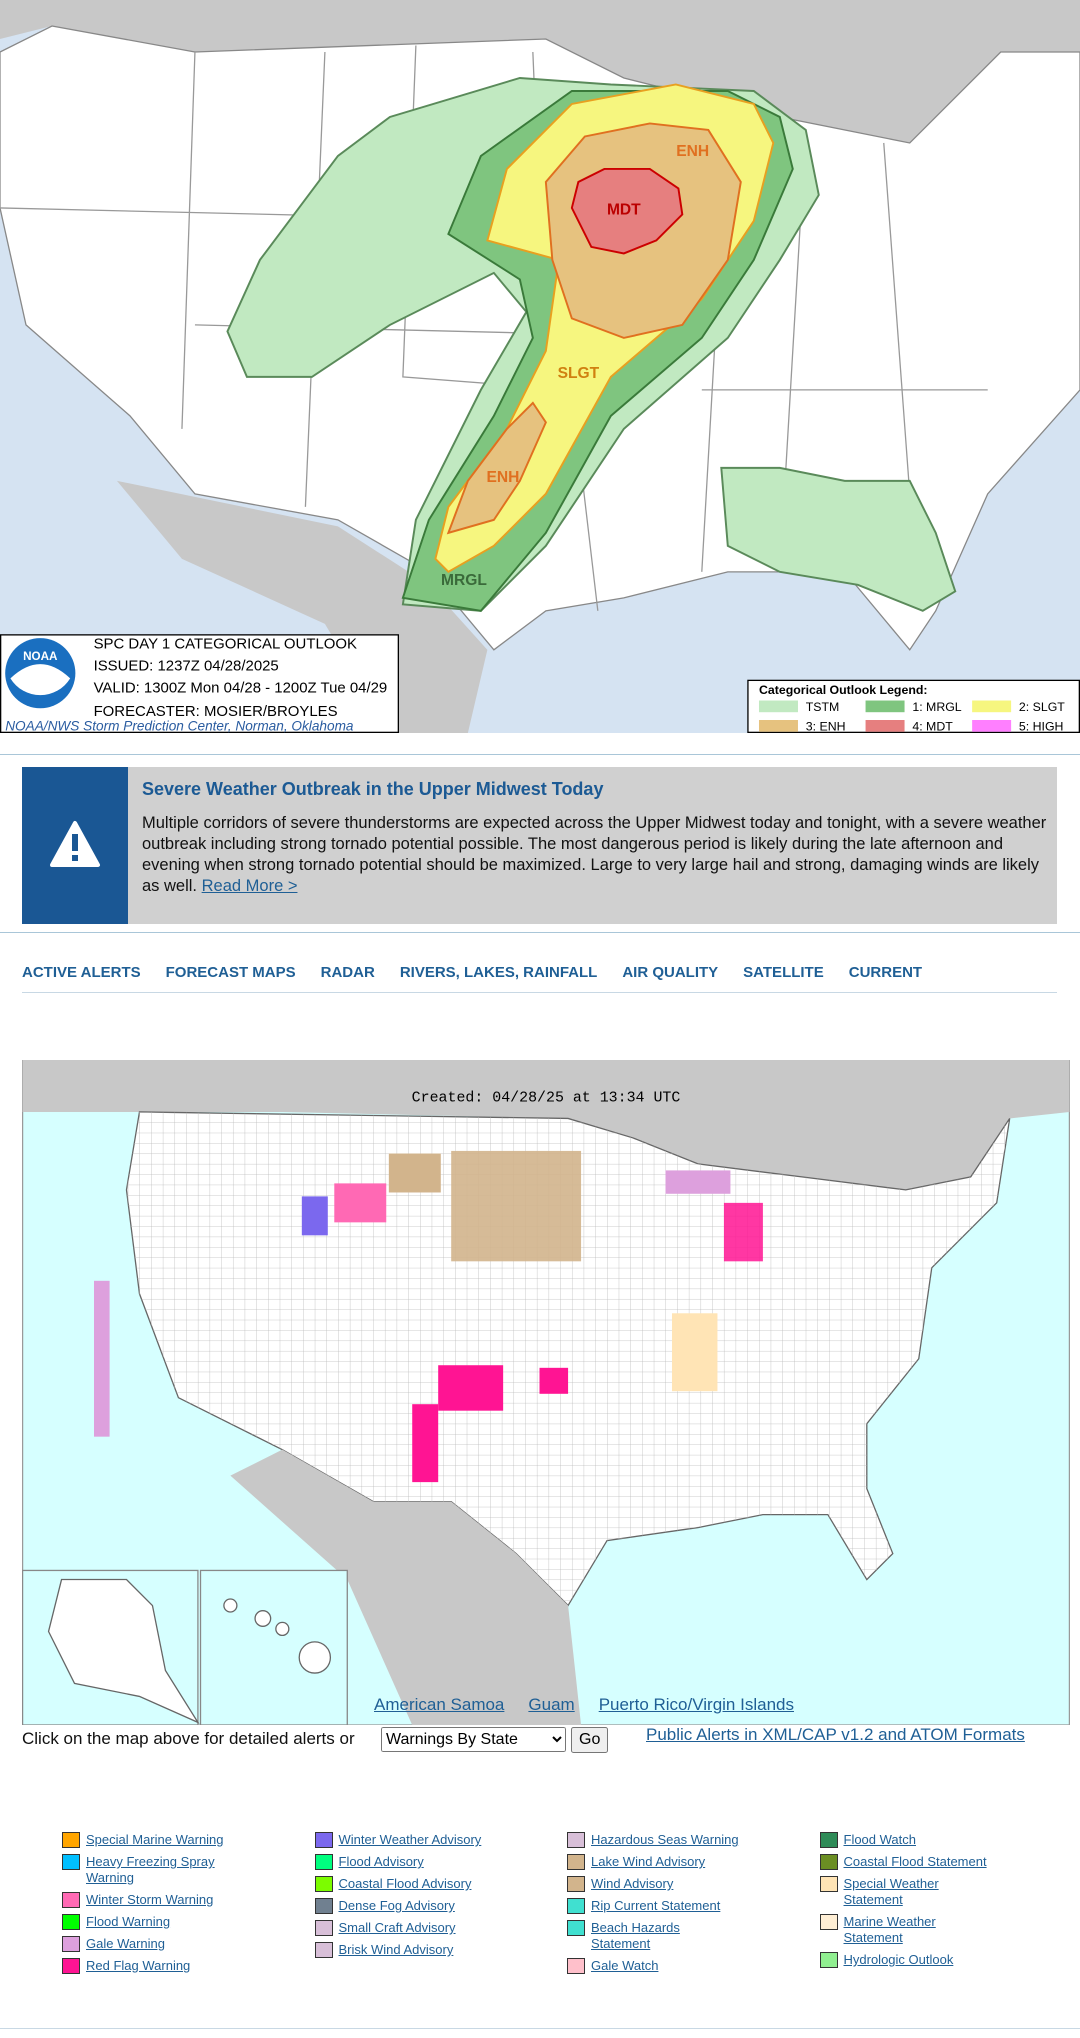 Image resolution: width=1080 pixels, height=2038 pixels. Describe the element at coordinates (823, 707) in the screenshot. I see `legend-label: TSTM` at that location.